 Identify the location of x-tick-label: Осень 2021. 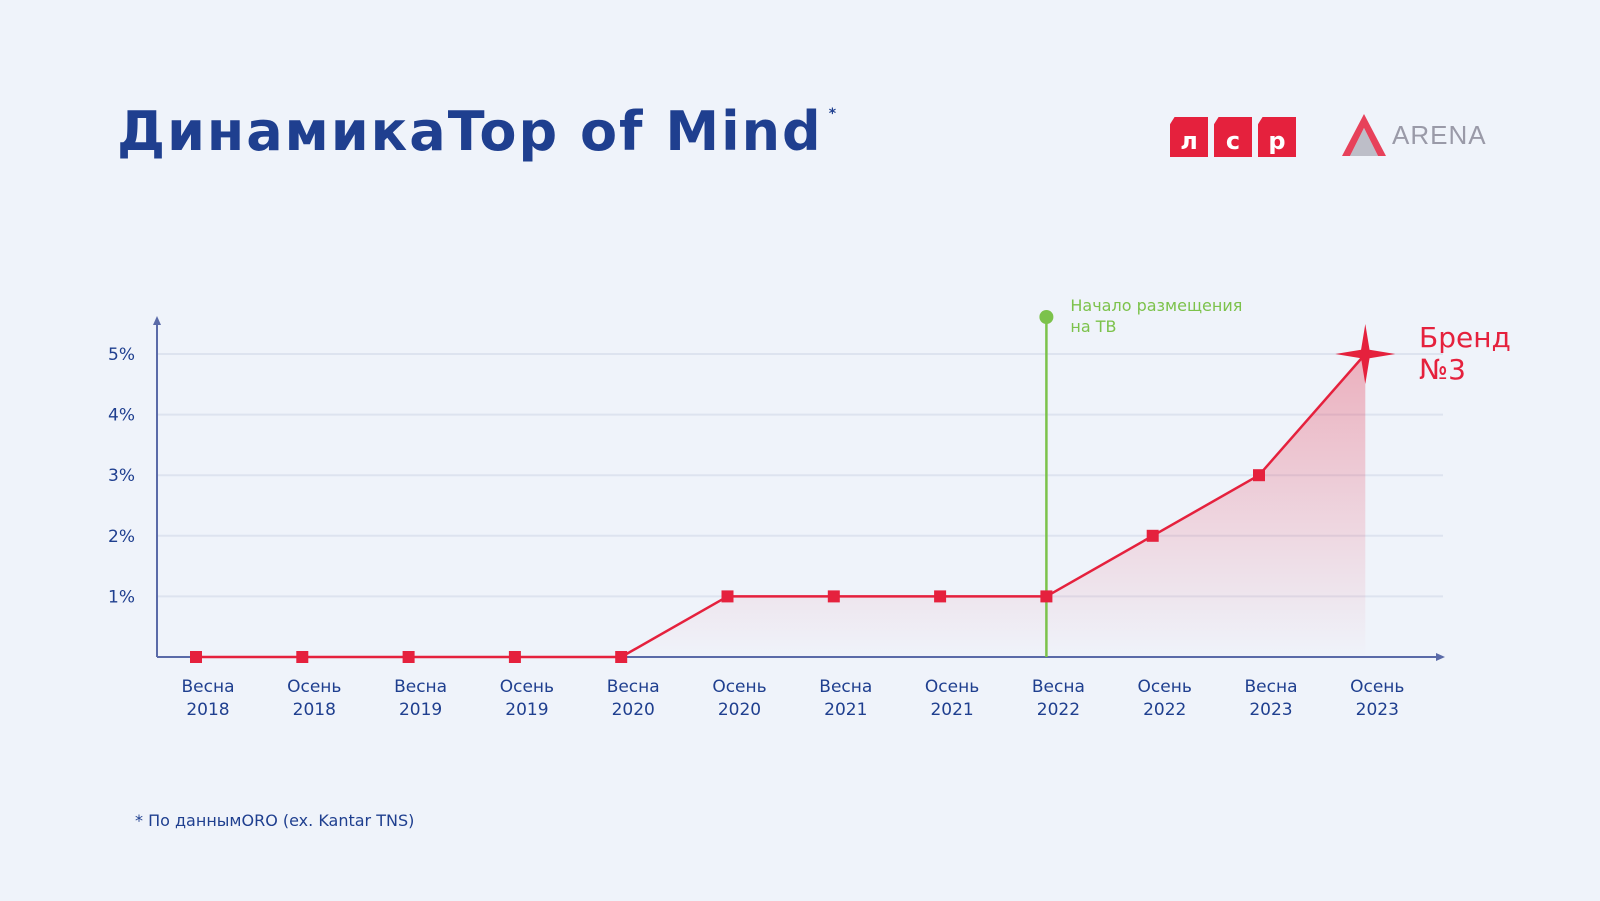
(952, 698).